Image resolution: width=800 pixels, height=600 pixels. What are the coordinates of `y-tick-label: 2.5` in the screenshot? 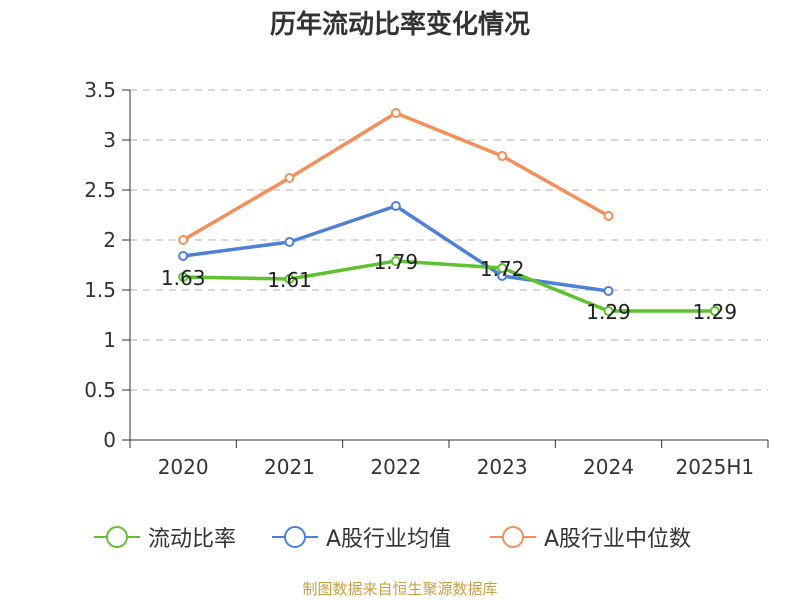 It's located at (100, 190).